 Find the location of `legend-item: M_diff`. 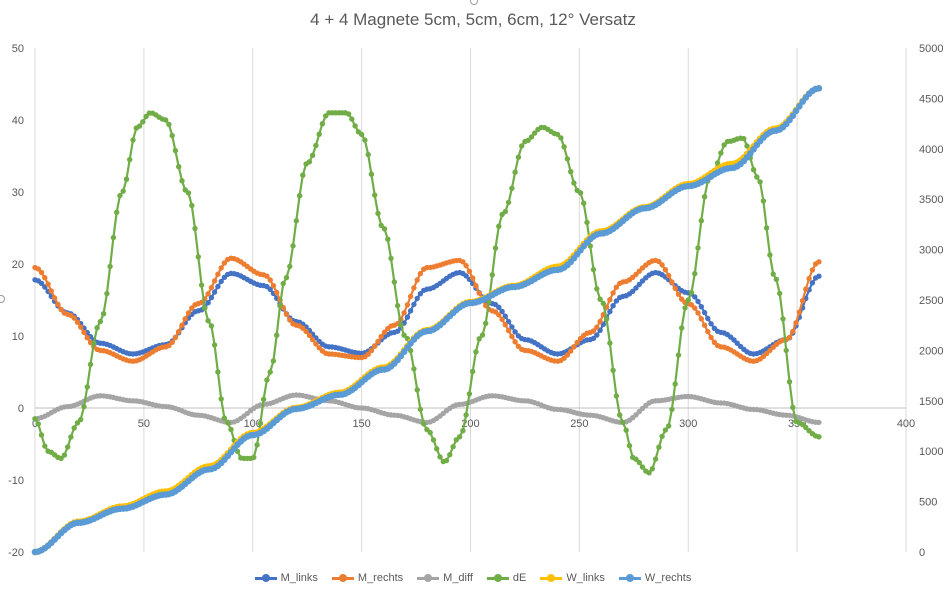

legend-item: M_diff is located at coordinates (445, 578).